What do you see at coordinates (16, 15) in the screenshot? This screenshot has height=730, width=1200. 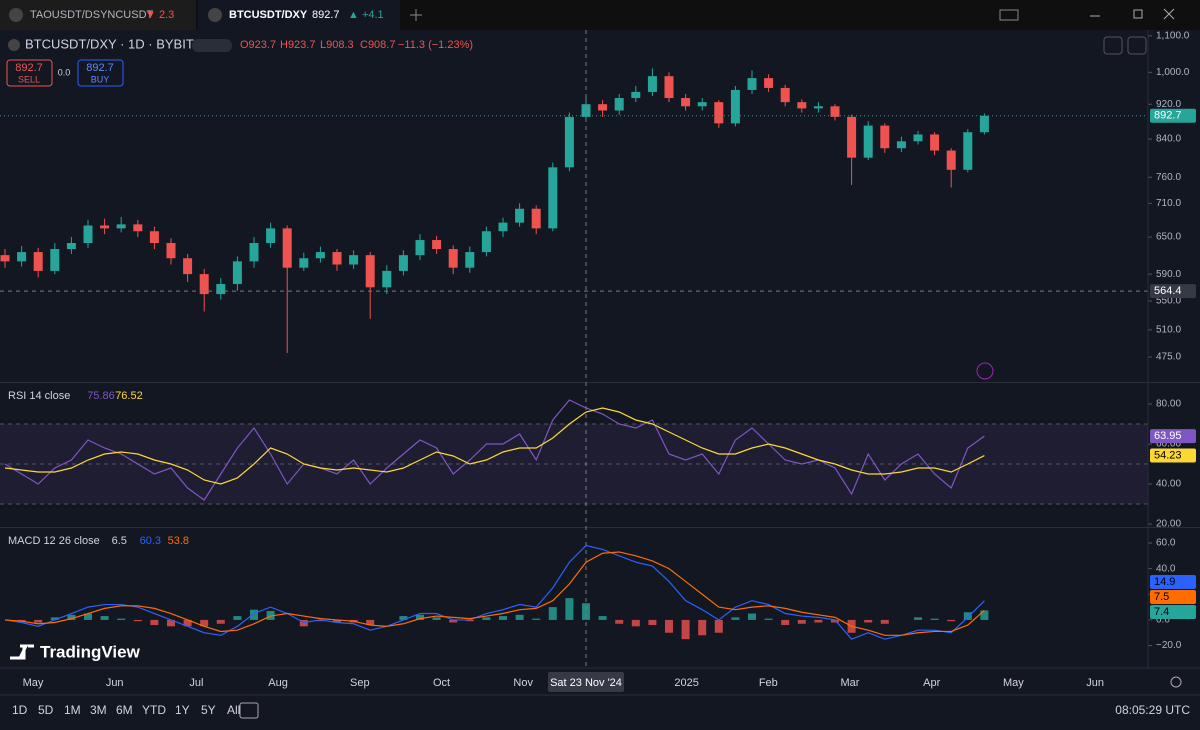 I see `tab-icon` at bounding box center [16, 15].